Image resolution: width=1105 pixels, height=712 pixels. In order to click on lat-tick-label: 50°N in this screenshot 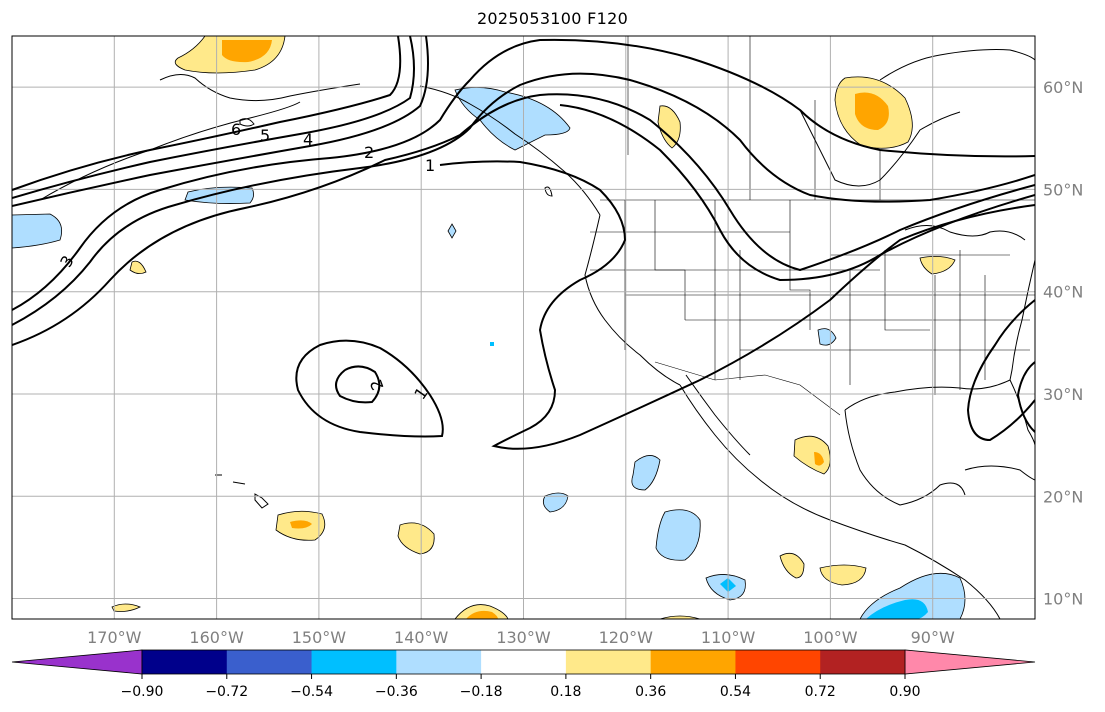, I will do `click(1063, 189)`.